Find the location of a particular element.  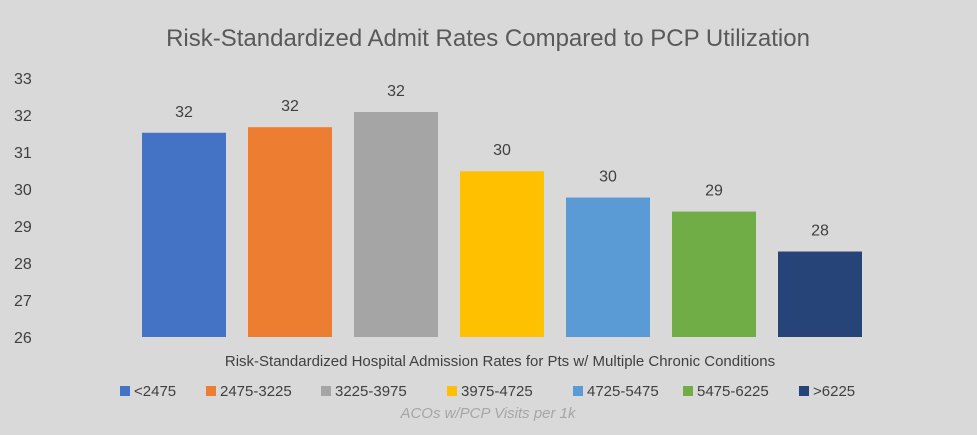

data-label-6: 29 is located at coordinates (714, 191).